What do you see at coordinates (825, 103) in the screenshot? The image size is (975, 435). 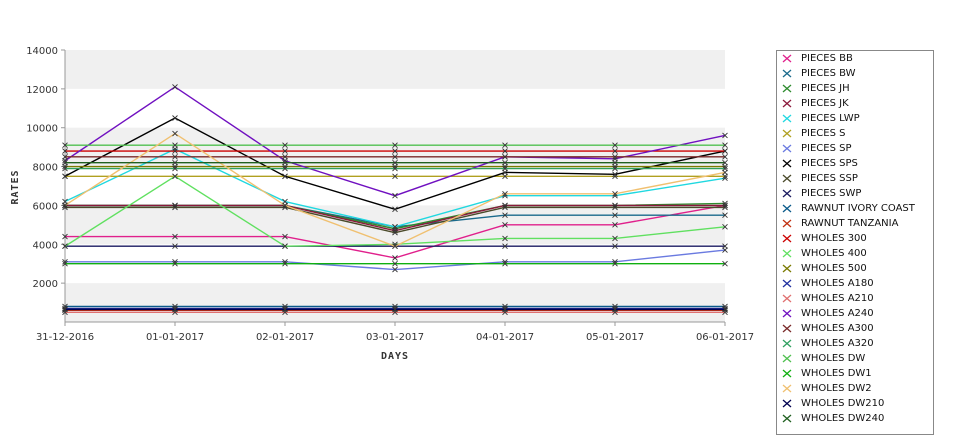 I see `legend-label: PIECES JK` at bounding box center [825, 103].